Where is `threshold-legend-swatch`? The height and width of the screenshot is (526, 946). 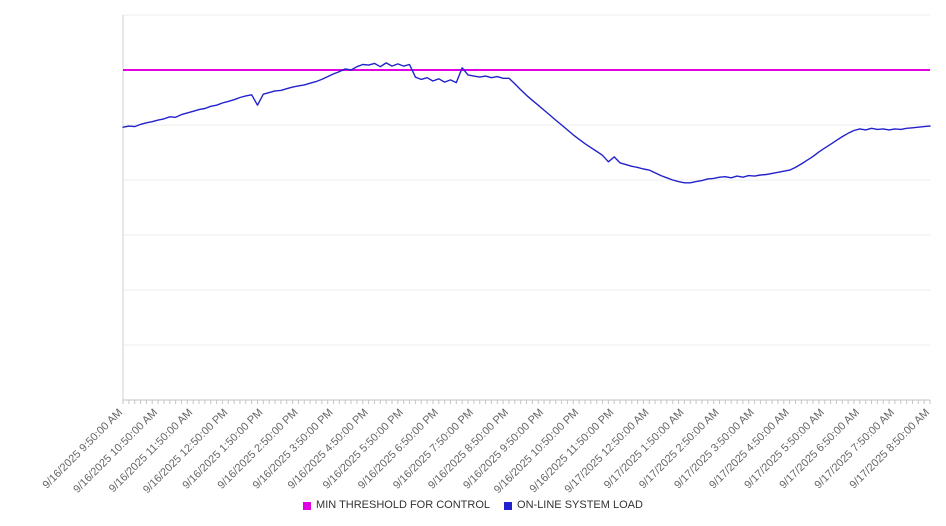
threshold-legend-swatch is located at coordinates (307, 505).